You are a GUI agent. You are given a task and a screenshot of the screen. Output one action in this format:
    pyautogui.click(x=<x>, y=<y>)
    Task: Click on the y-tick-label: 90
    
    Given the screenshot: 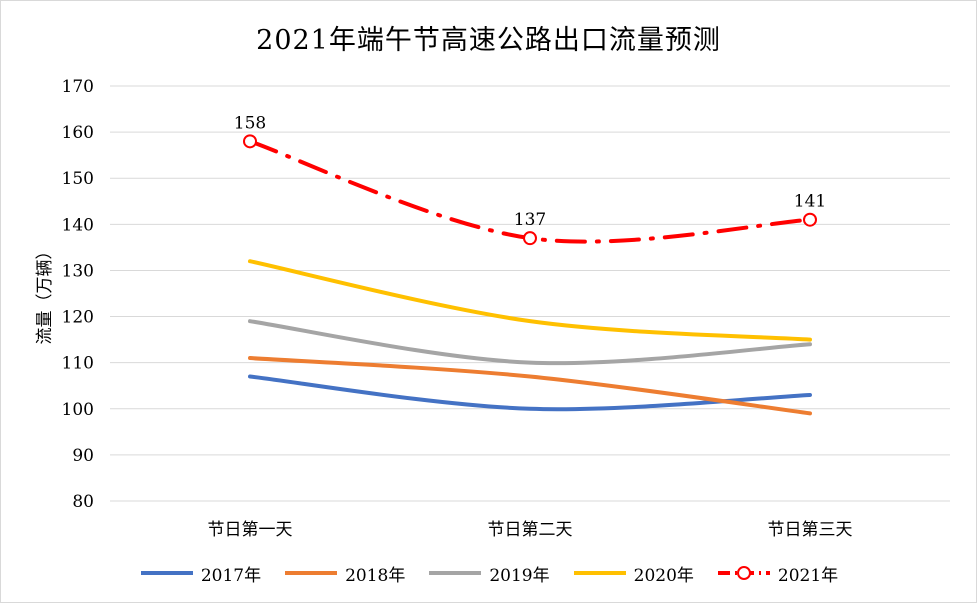 What is the action you would take?
    pyautogui.click(x=83, y=456)
    